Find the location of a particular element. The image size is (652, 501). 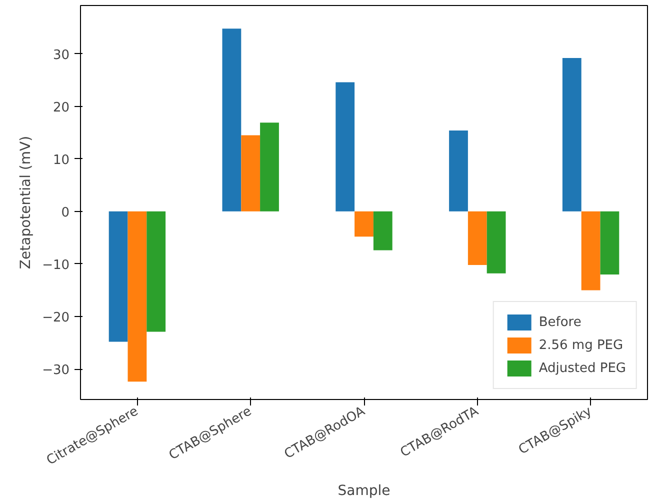

y-tick-label: 0 is located at coordinates (65, 212).